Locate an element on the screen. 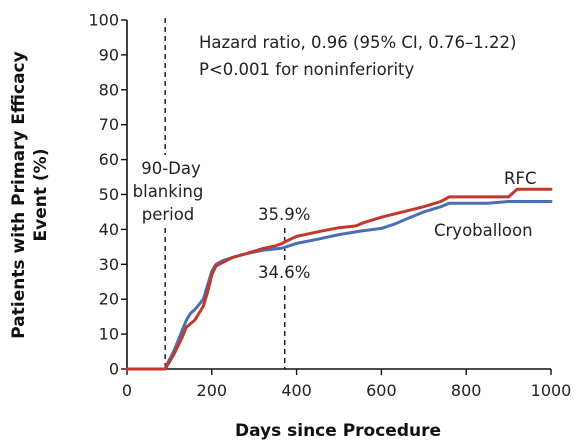  y-tick-label-40: 40 is located at coordinates (109, 229).